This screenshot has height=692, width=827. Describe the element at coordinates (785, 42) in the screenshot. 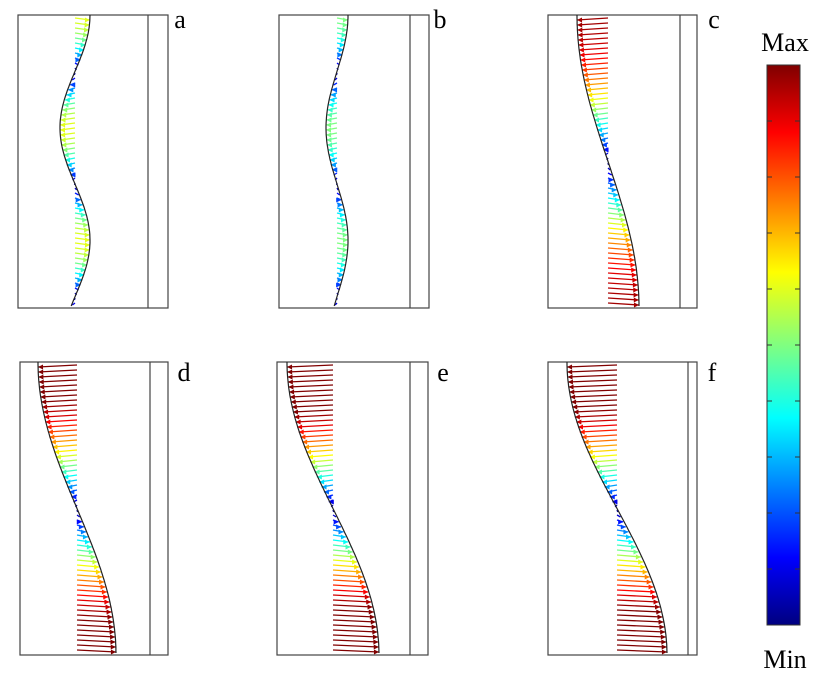

I see `colorbar-max-label: Max` at that location.